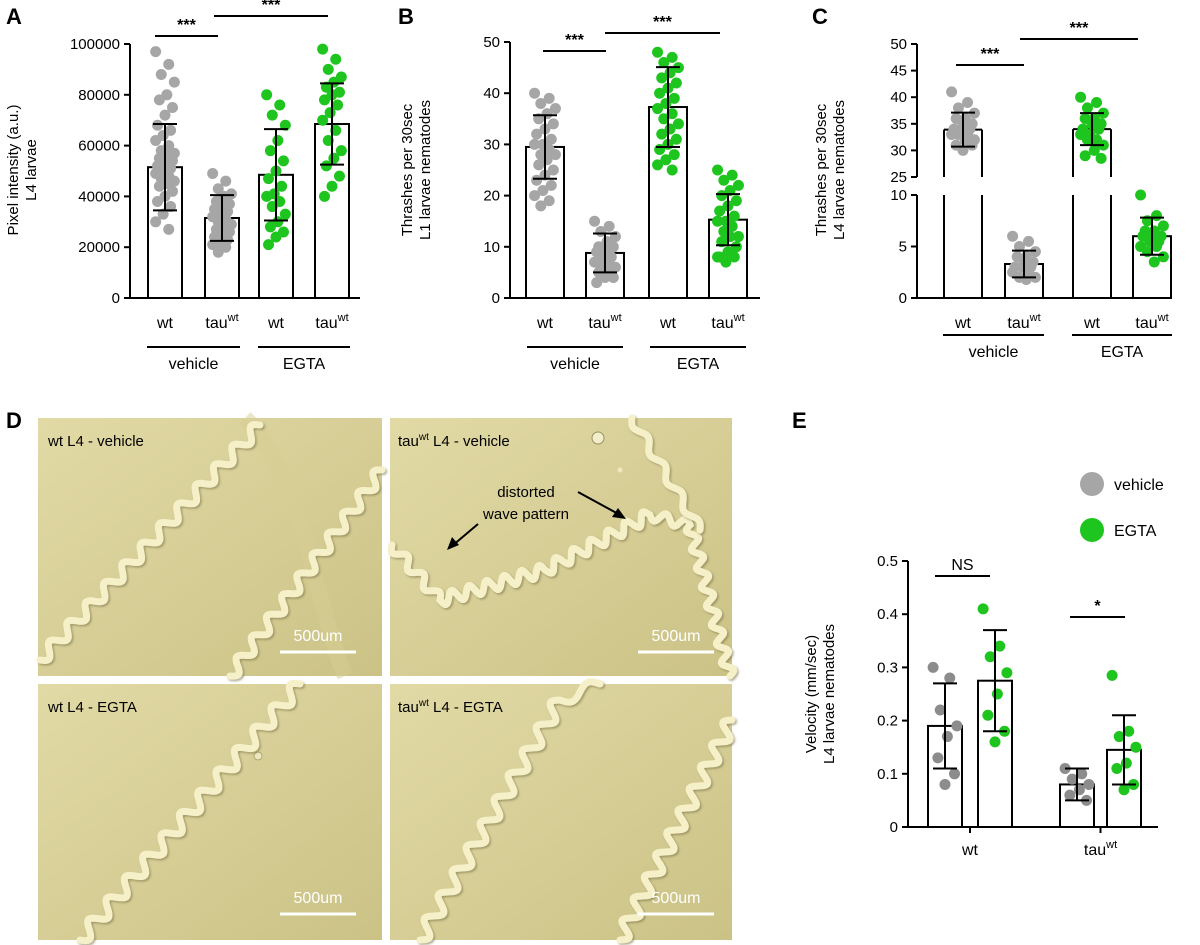  Describe the element at coordinates (1139, 485) in the screenshot. I see `legend-label-vehicle: vehicle` at that location.